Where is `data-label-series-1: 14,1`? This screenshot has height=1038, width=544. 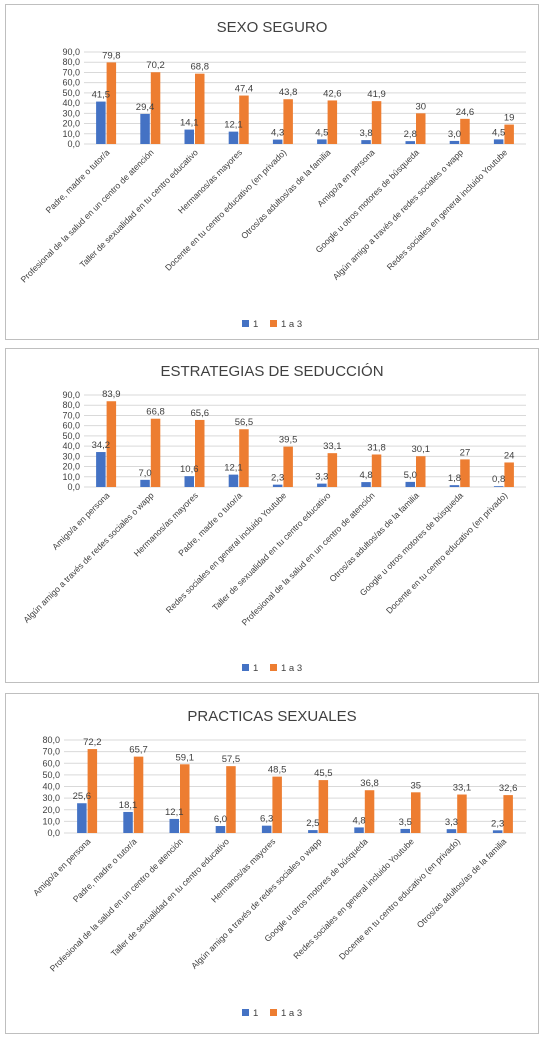 data-label-series-1: 14,1 is located at coordinates (189, 123).